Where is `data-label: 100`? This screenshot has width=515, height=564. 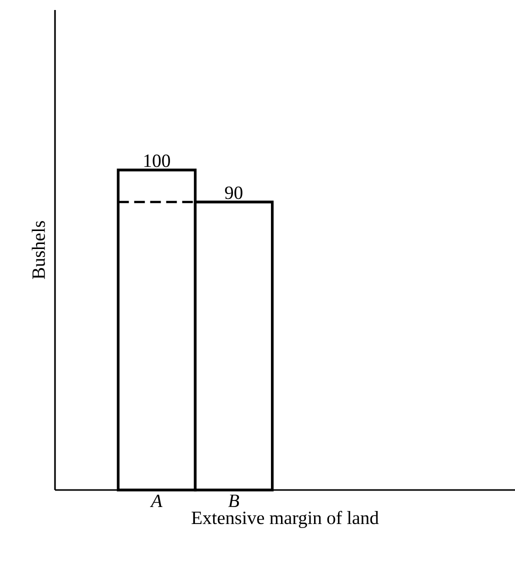 data-label: 100 is located at coordinates (157, 161).